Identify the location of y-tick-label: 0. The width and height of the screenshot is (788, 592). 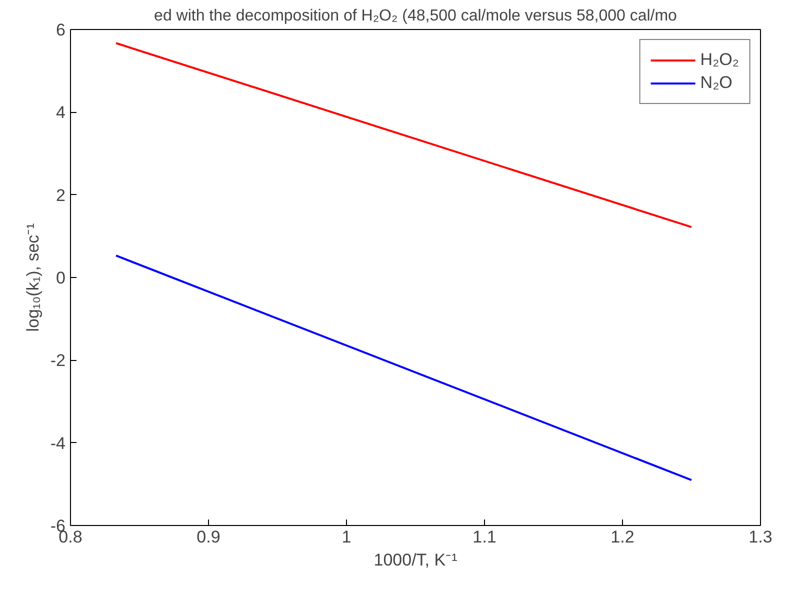
(61, 278).